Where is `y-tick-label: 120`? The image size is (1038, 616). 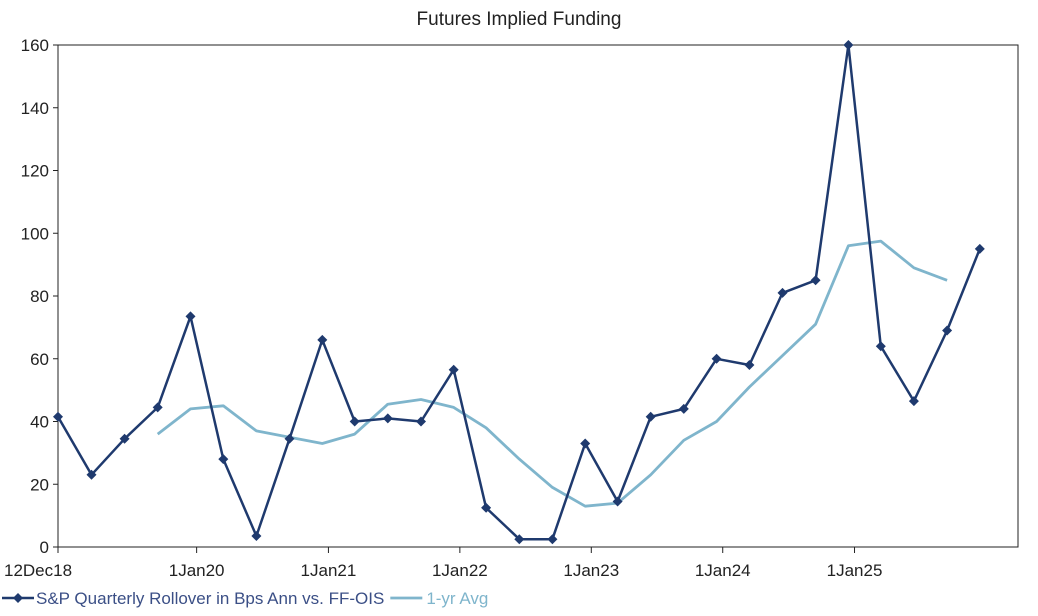 y-tick-label: 120 is located at coordinates (35, 171).